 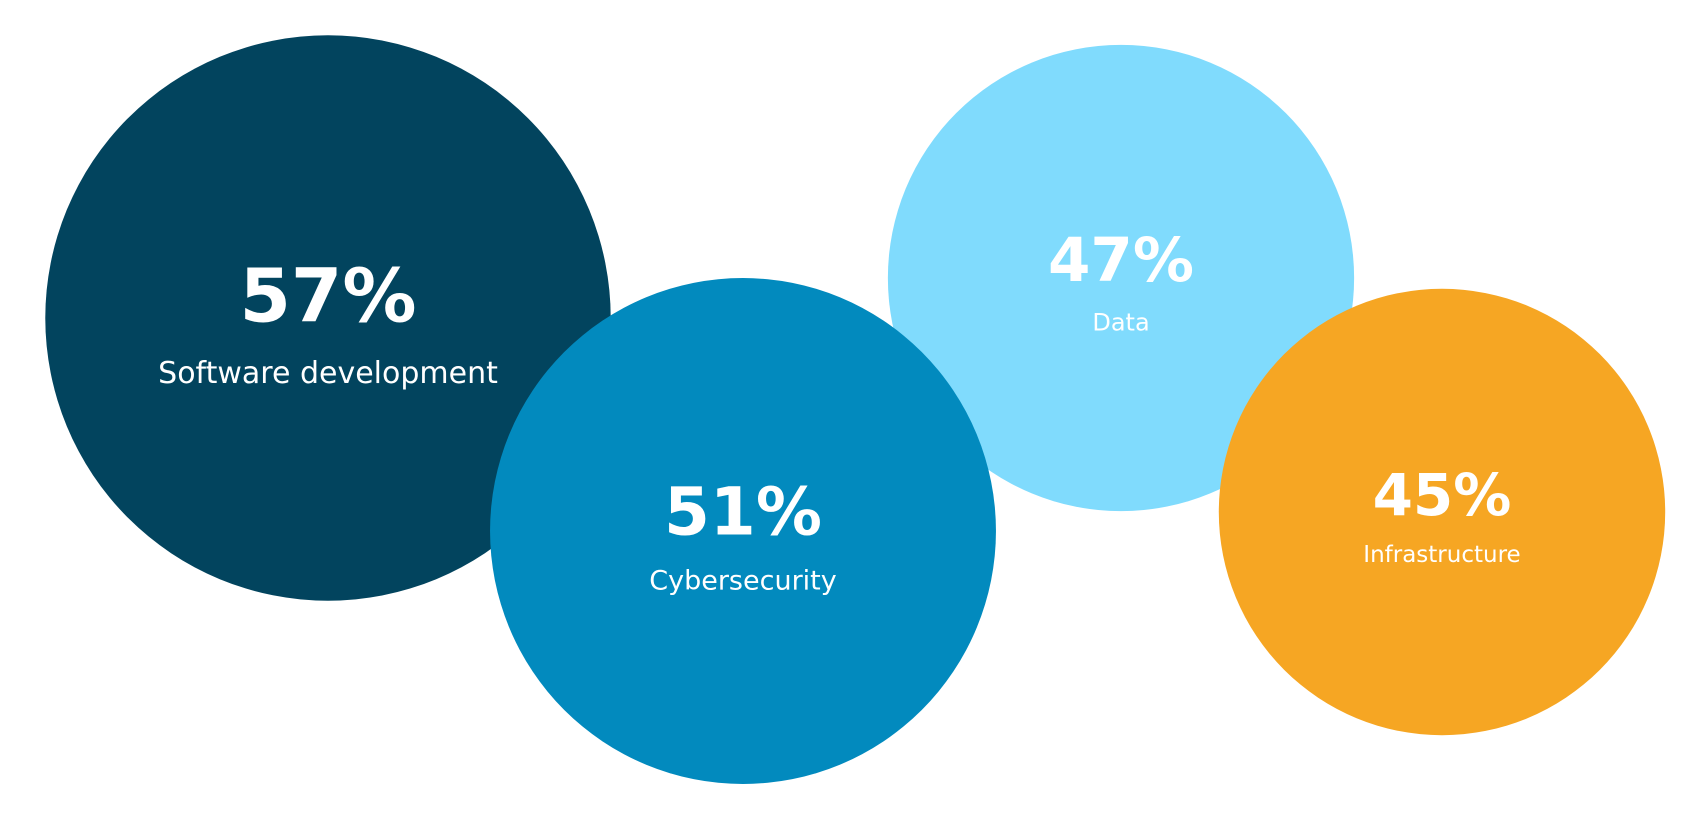 I want to click on bubble-infrastructure: 45% Infrastructure, so click(x=1442, y=512).